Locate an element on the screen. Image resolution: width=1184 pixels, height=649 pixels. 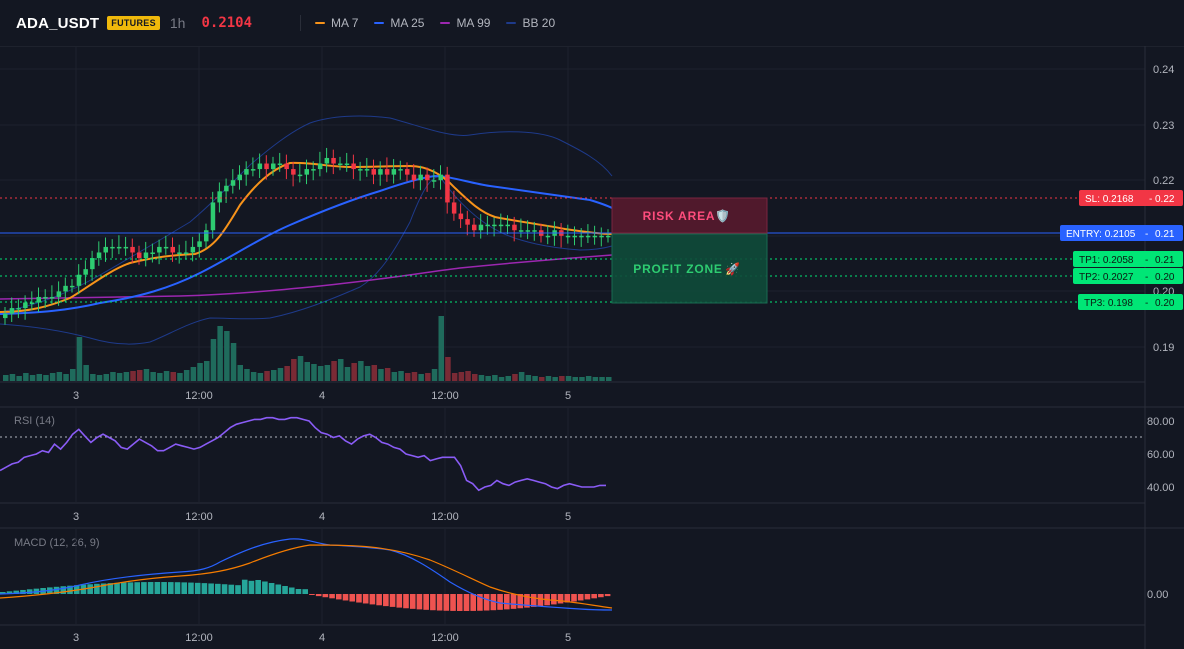
tp1-tag-label: TP1: 0.2058 is located at coordinates (1106, 260).